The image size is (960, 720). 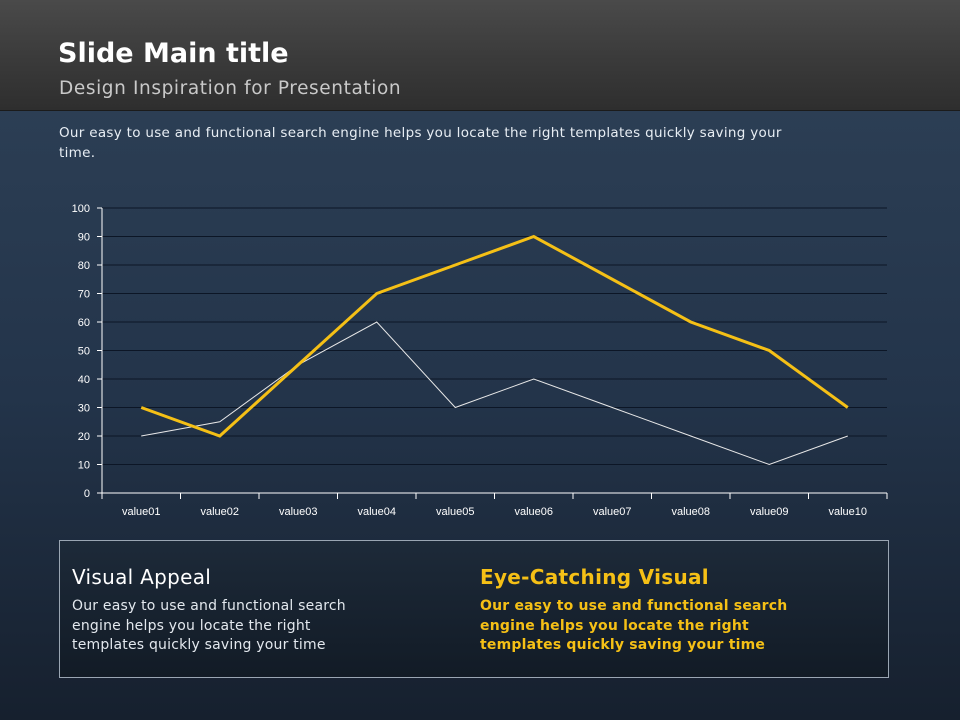 I want to click on y-tick-label: 70, so click(x=84, y=295).